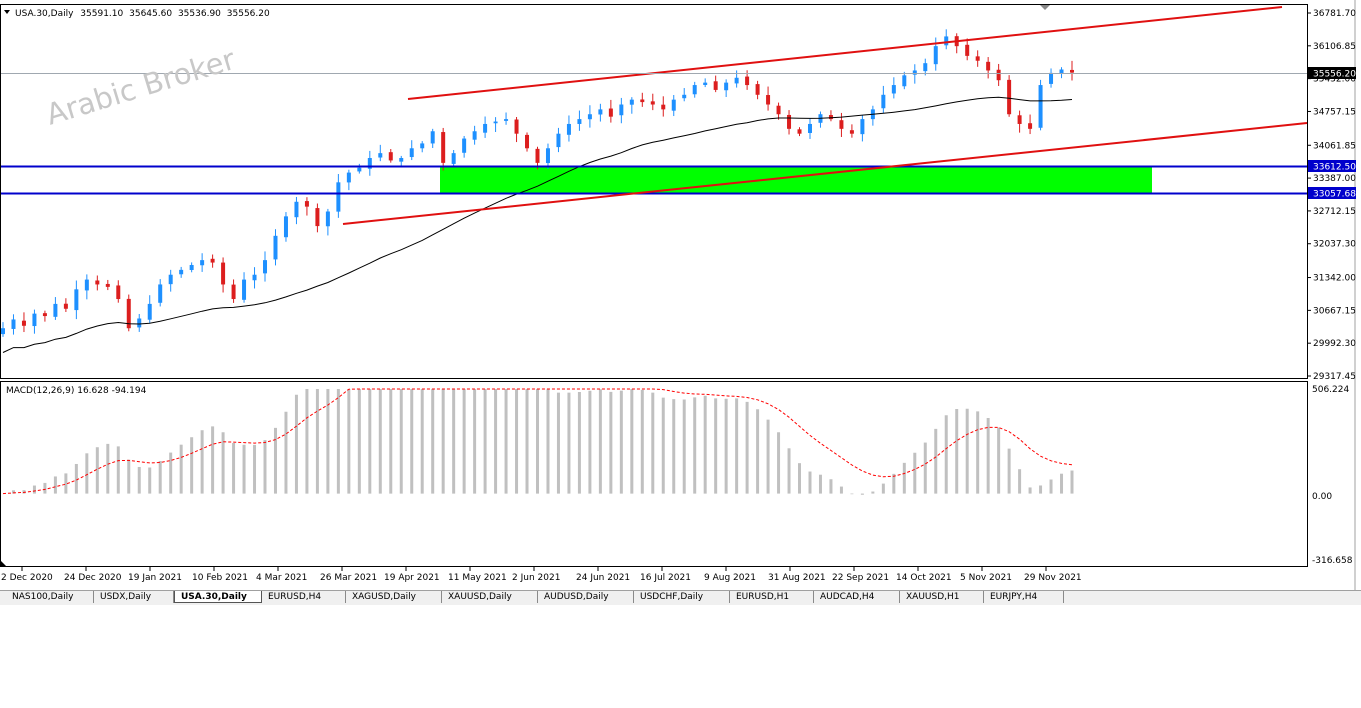 The height and width of the screenshot is (708, 1361). I want to click on channel-upper-line, so click(845, 53).